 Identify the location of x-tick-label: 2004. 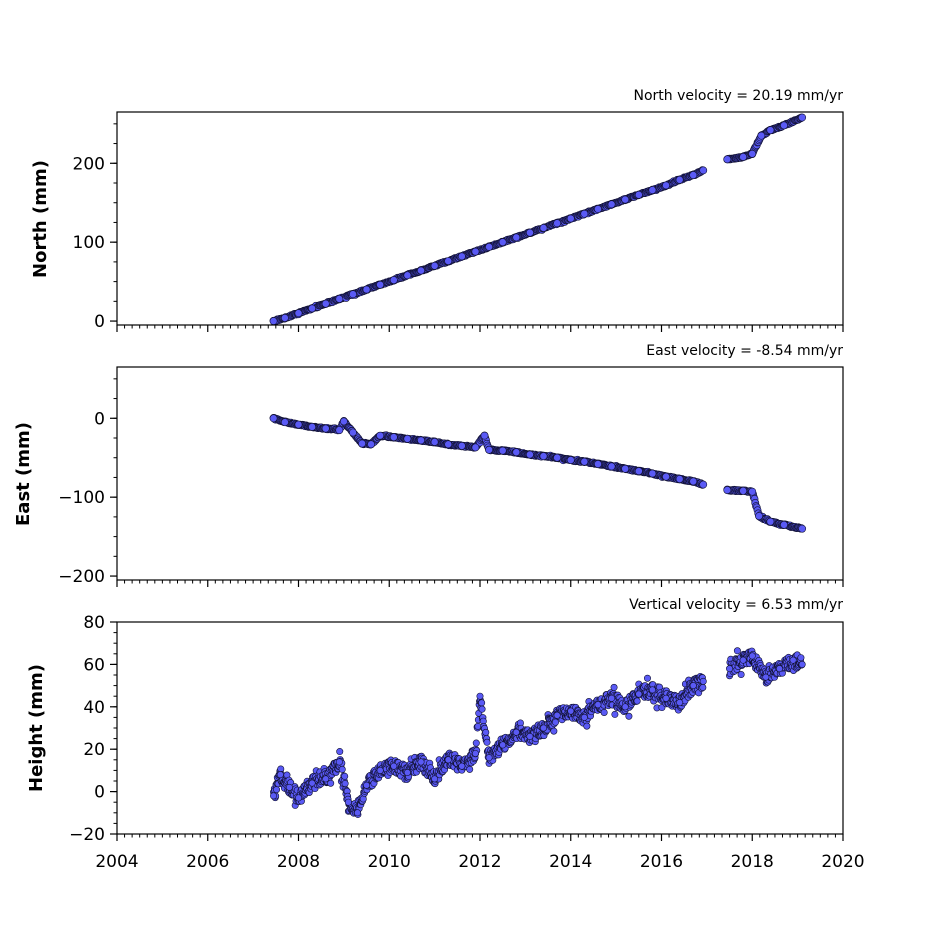
(116, 862).